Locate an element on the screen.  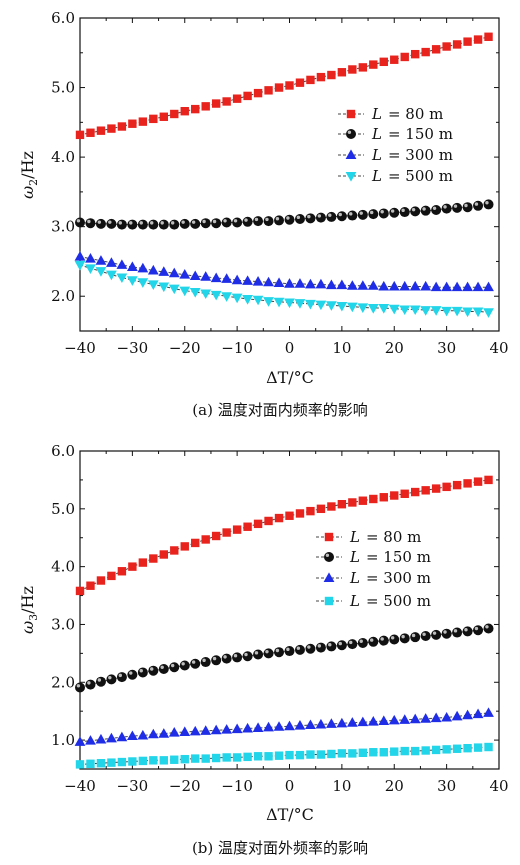
x-tick-label: −40 is located at coordinates (80, 348).